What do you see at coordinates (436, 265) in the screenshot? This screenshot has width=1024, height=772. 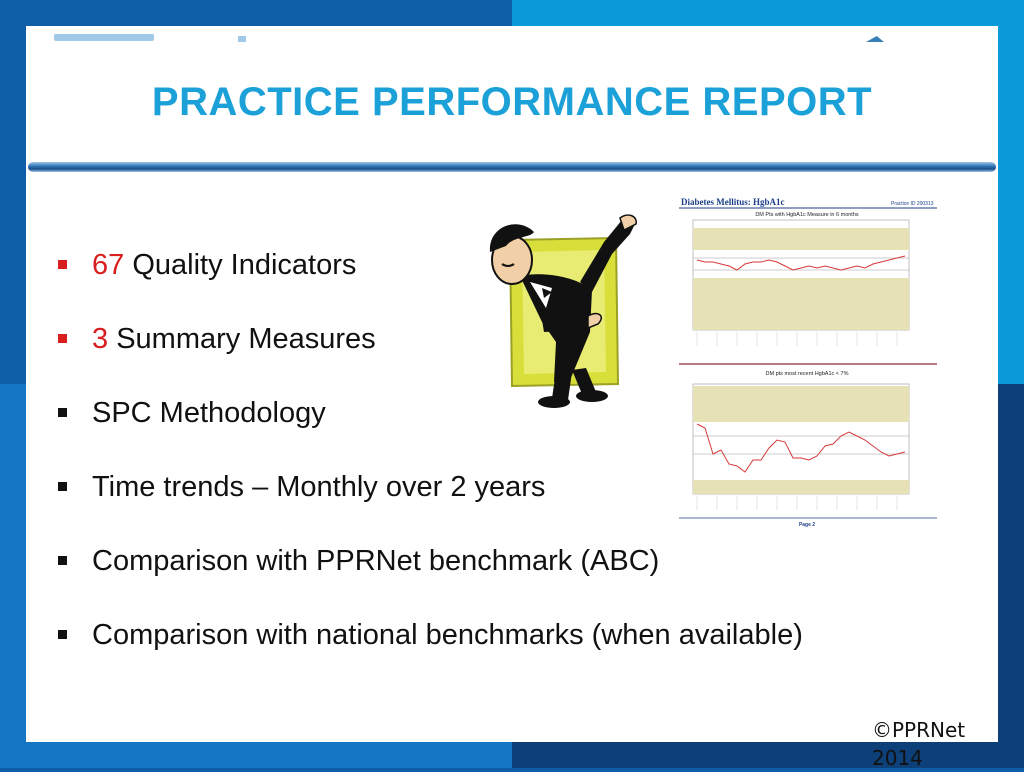 I see `bullet-quality-indicators: 67 Quality Indicators` at bounding box center [436, 265].